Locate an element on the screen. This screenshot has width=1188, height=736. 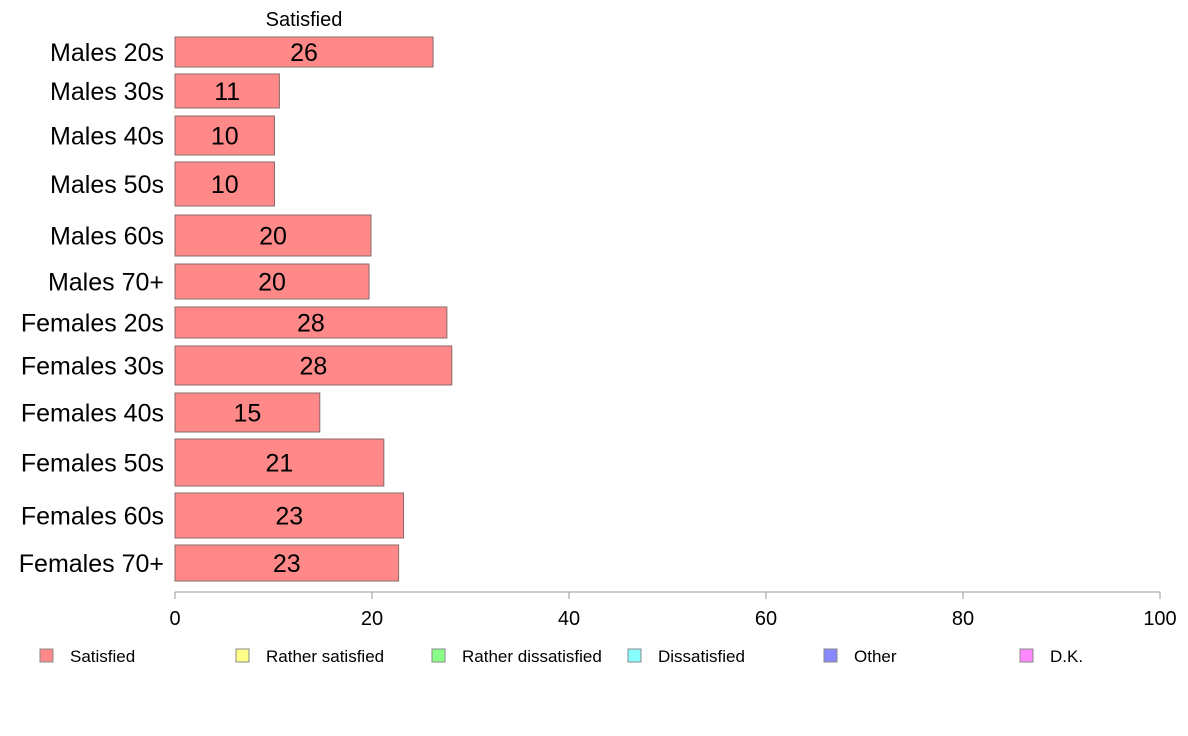
category-label: Females 50s is located at coordinates (92, 464).